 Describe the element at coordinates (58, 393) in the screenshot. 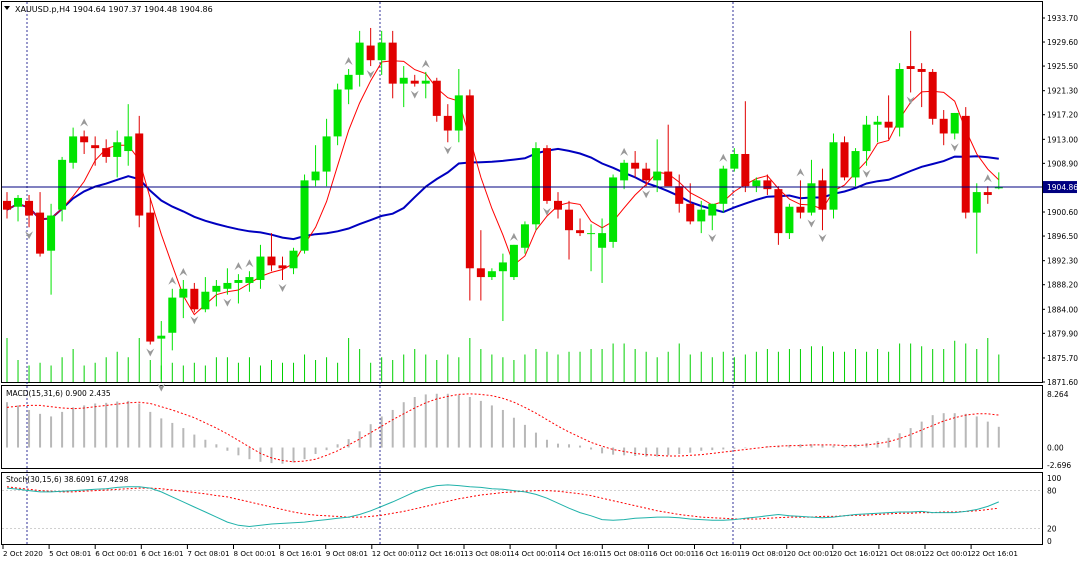

I see `macd-title: MACD(15,31,6) 0.900 2.435` at that location.